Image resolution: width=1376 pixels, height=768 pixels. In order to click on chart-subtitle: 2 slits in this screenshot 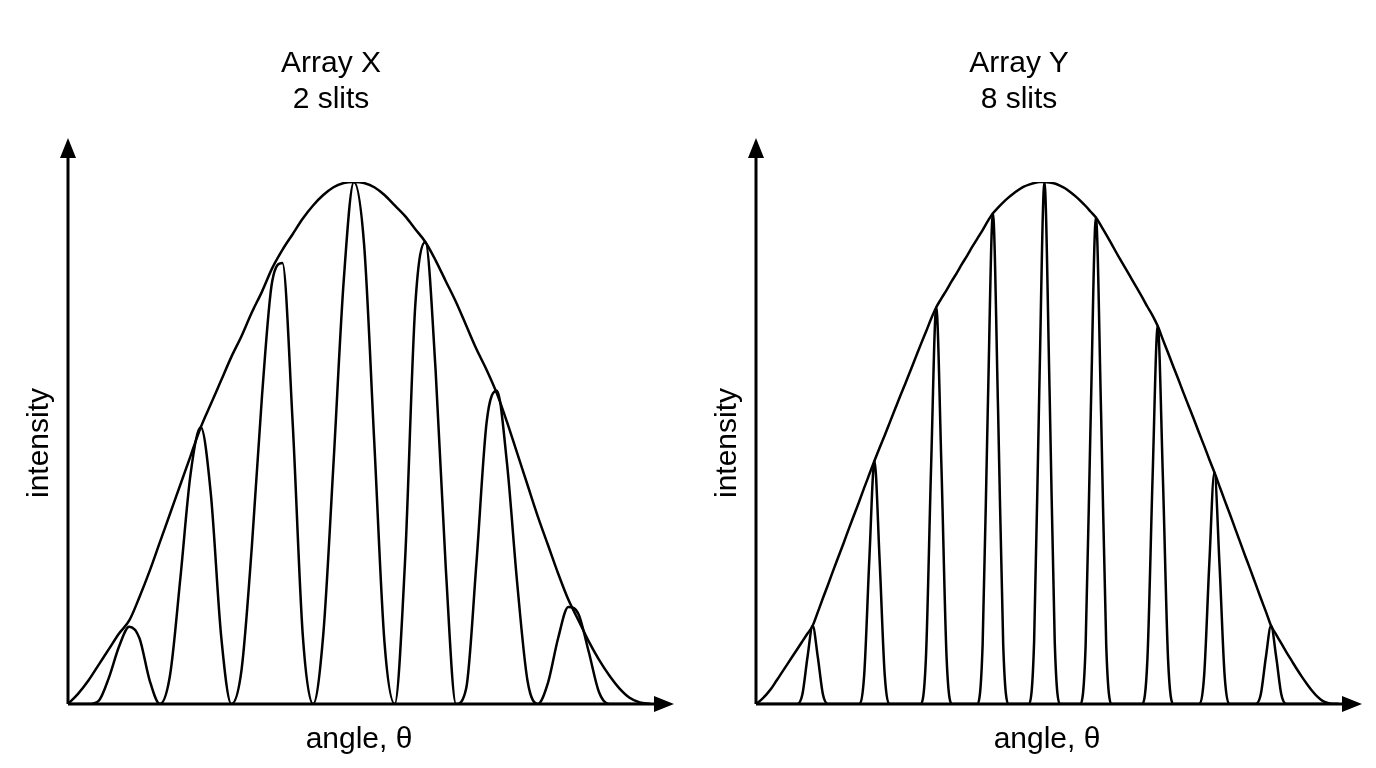, I will do `click(331, 98)`.